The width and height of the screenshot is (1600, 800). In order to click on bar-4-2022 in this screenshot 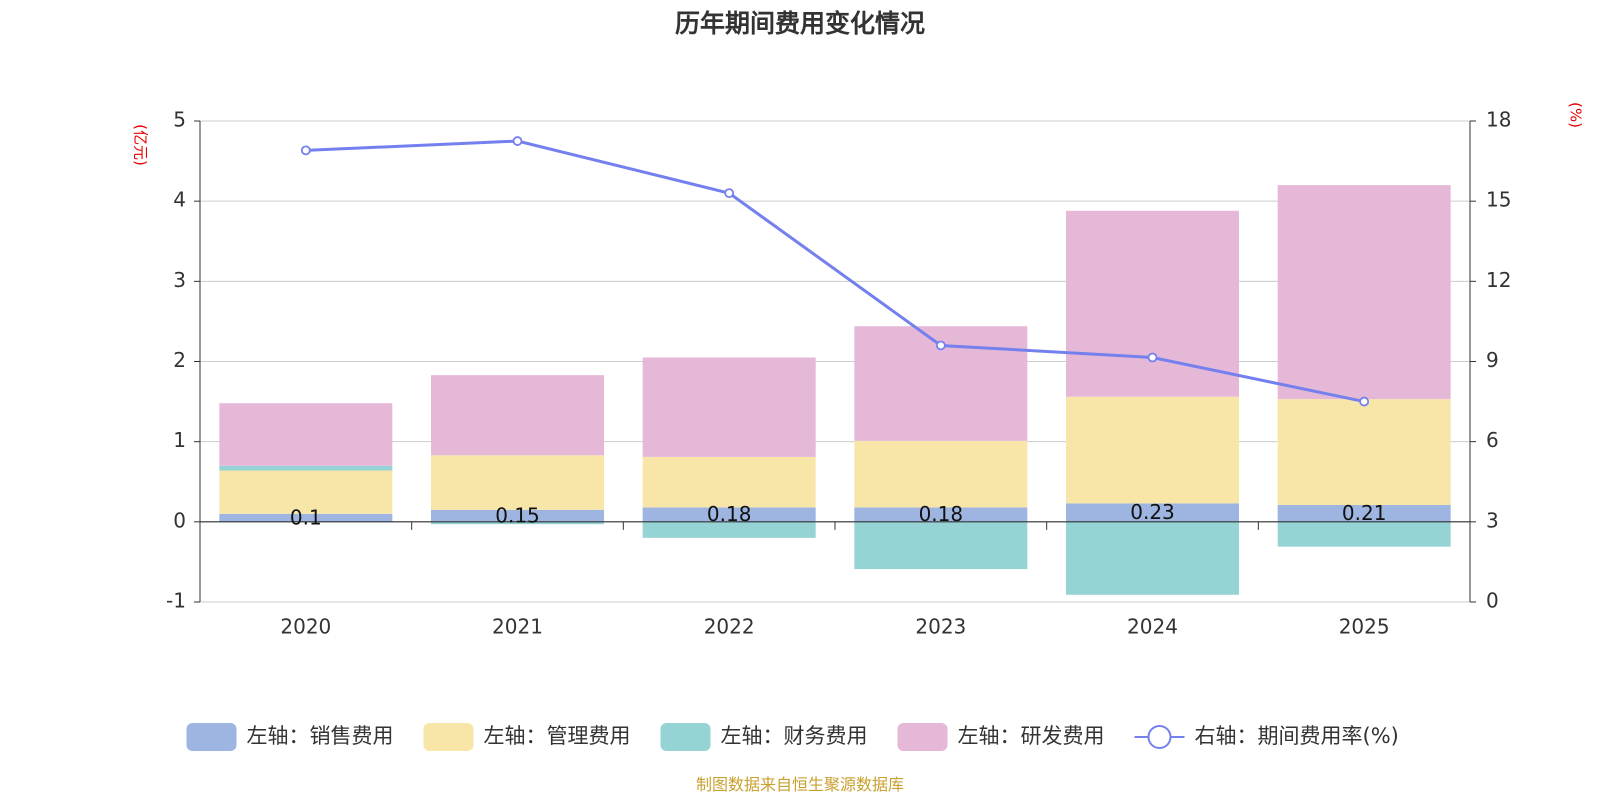, I will do `click(729, 407)`.